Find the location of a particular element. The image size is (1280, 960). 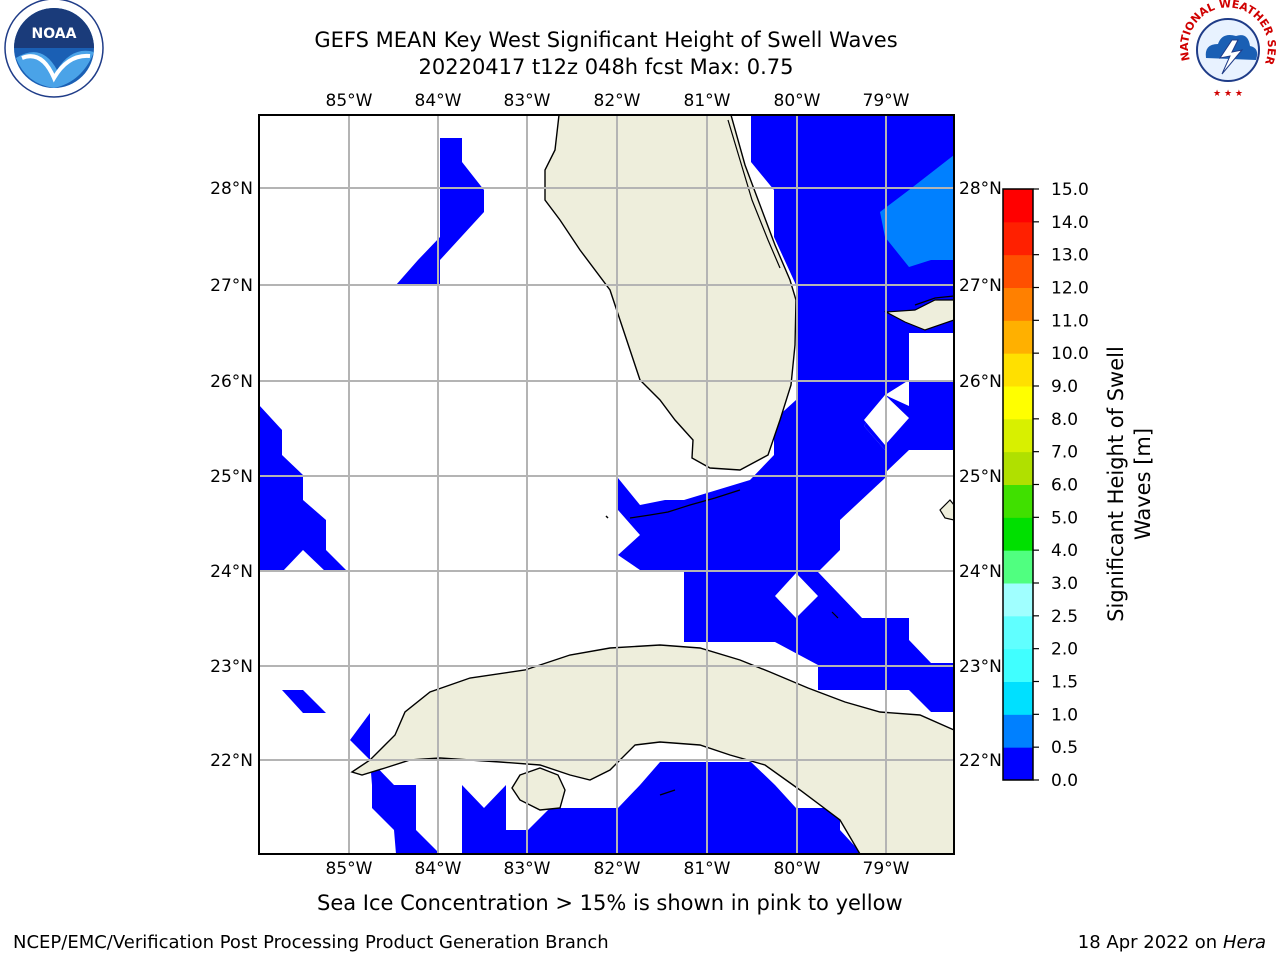

lon-labels-top: 85°W 84°W 83°W 82°W 81°W 80°W 79°W is located at coordinates (618, 101).